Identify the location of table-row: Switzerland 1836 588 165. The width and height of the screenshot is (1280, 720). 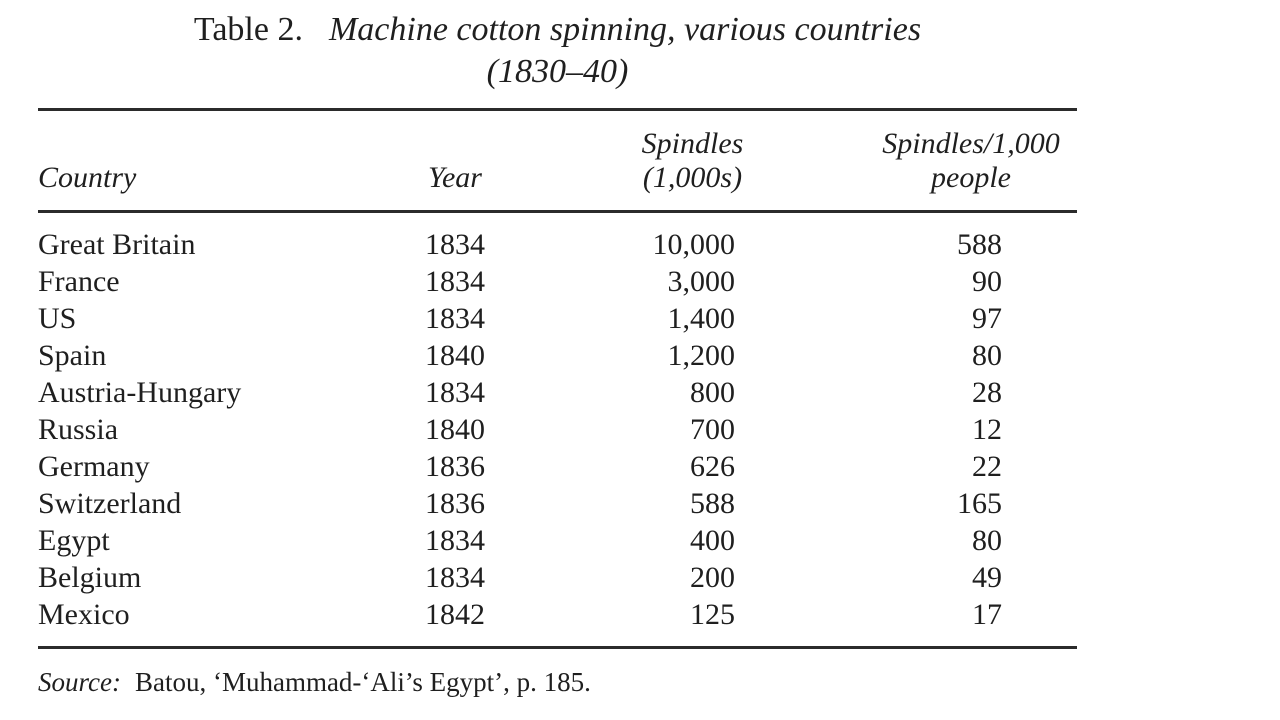
(557, 503).